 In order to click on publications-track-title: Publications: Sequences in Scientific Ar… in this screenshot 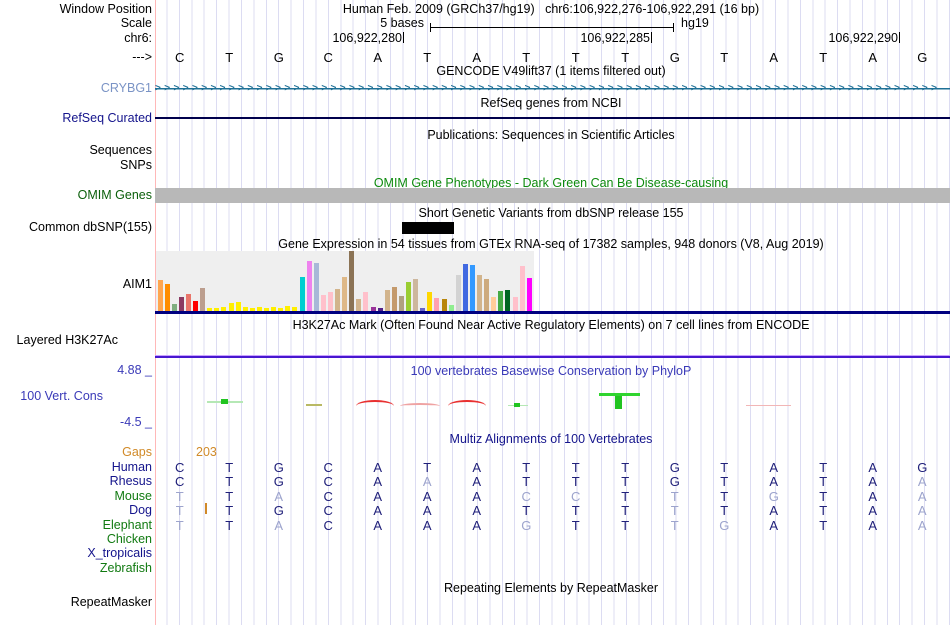, I will do `click(551, 135)`.